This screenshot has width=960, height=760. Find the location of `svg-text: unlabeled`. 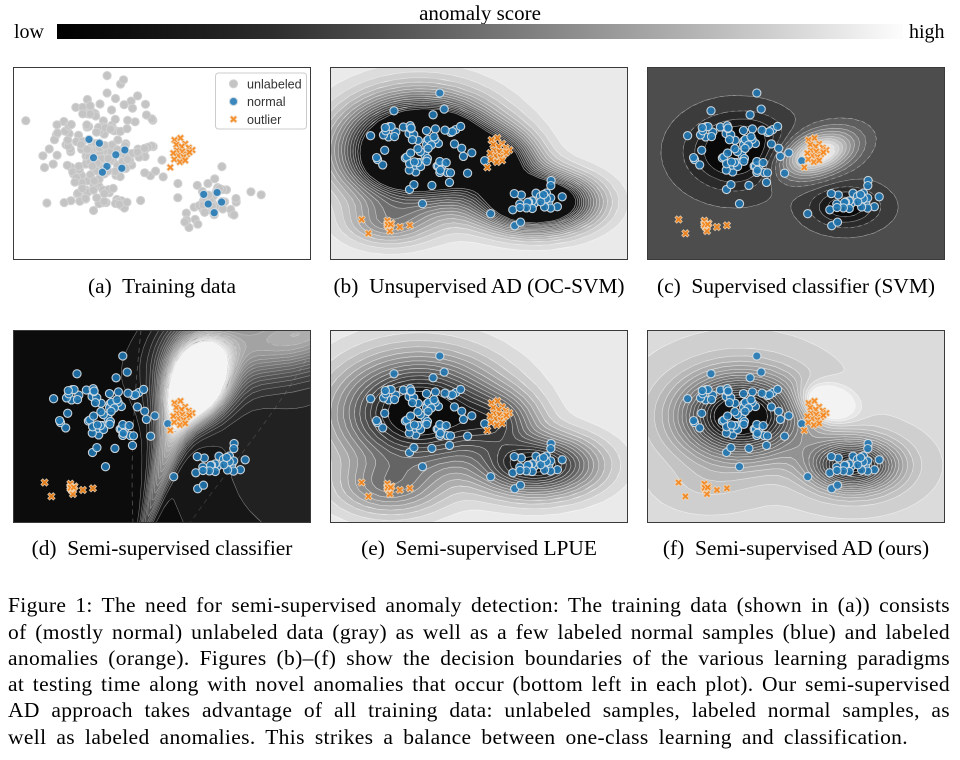

svg-text: unlabeled is located at coordinates (274, 85).